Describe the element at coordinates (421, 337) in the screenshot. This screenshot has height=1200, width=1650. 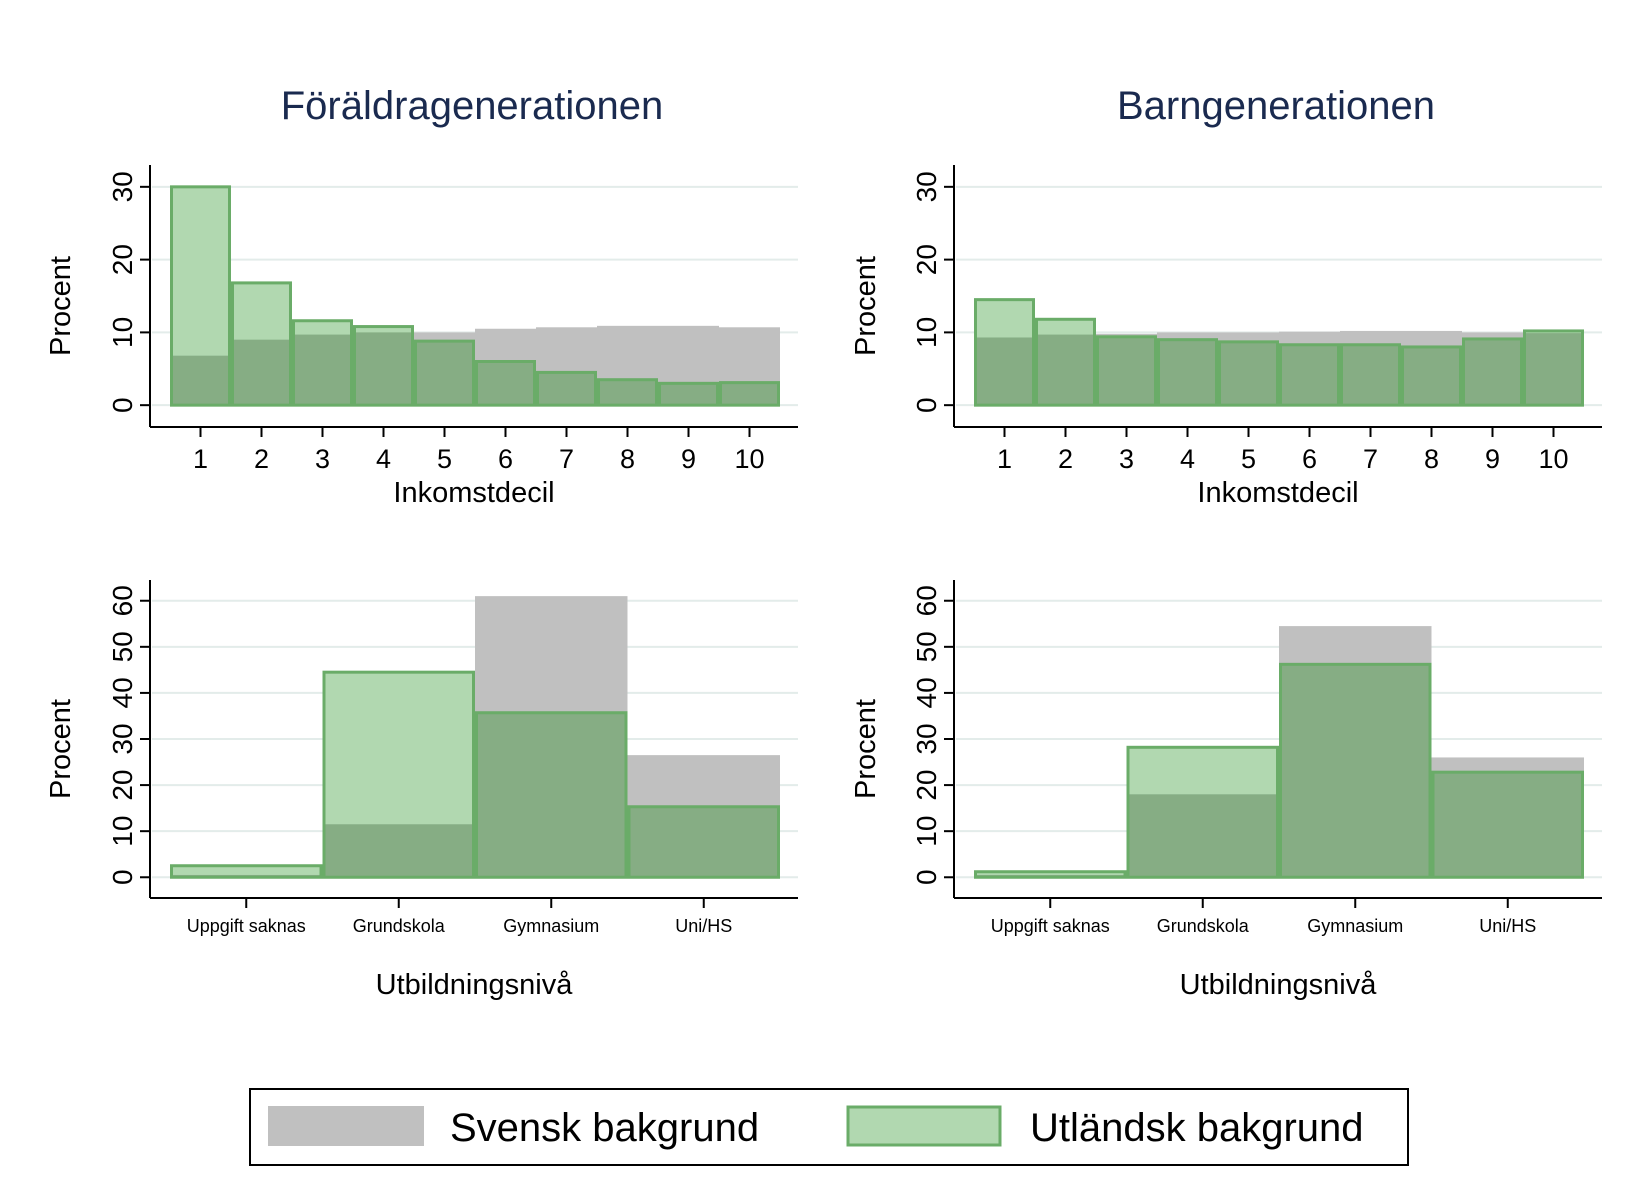
I see `chart-panel-1: 0 10 20 30 1 2 3 4 5 6 7 8 9 10 Inkomstdecil Procent` at that location.